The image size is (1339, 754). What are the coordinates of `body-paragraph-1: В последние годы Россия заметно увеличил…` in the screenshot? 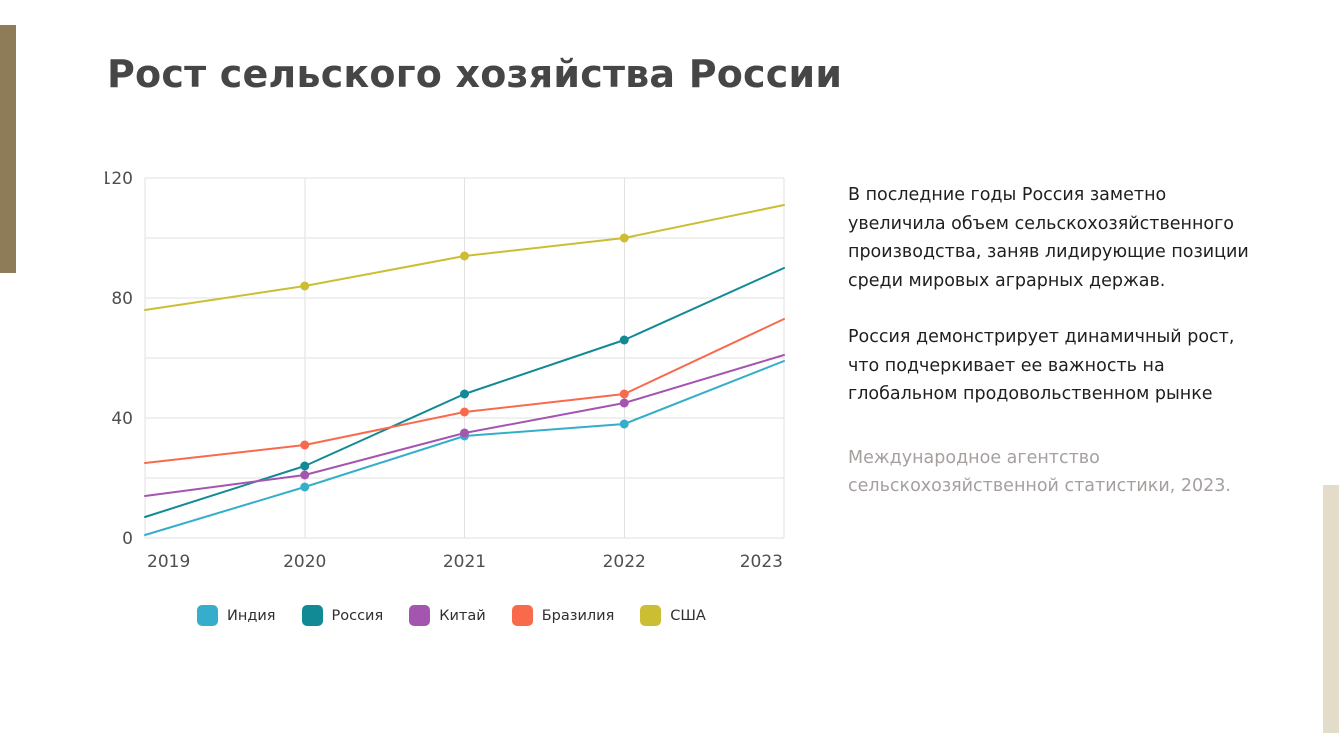 It's located at (1048, 238).